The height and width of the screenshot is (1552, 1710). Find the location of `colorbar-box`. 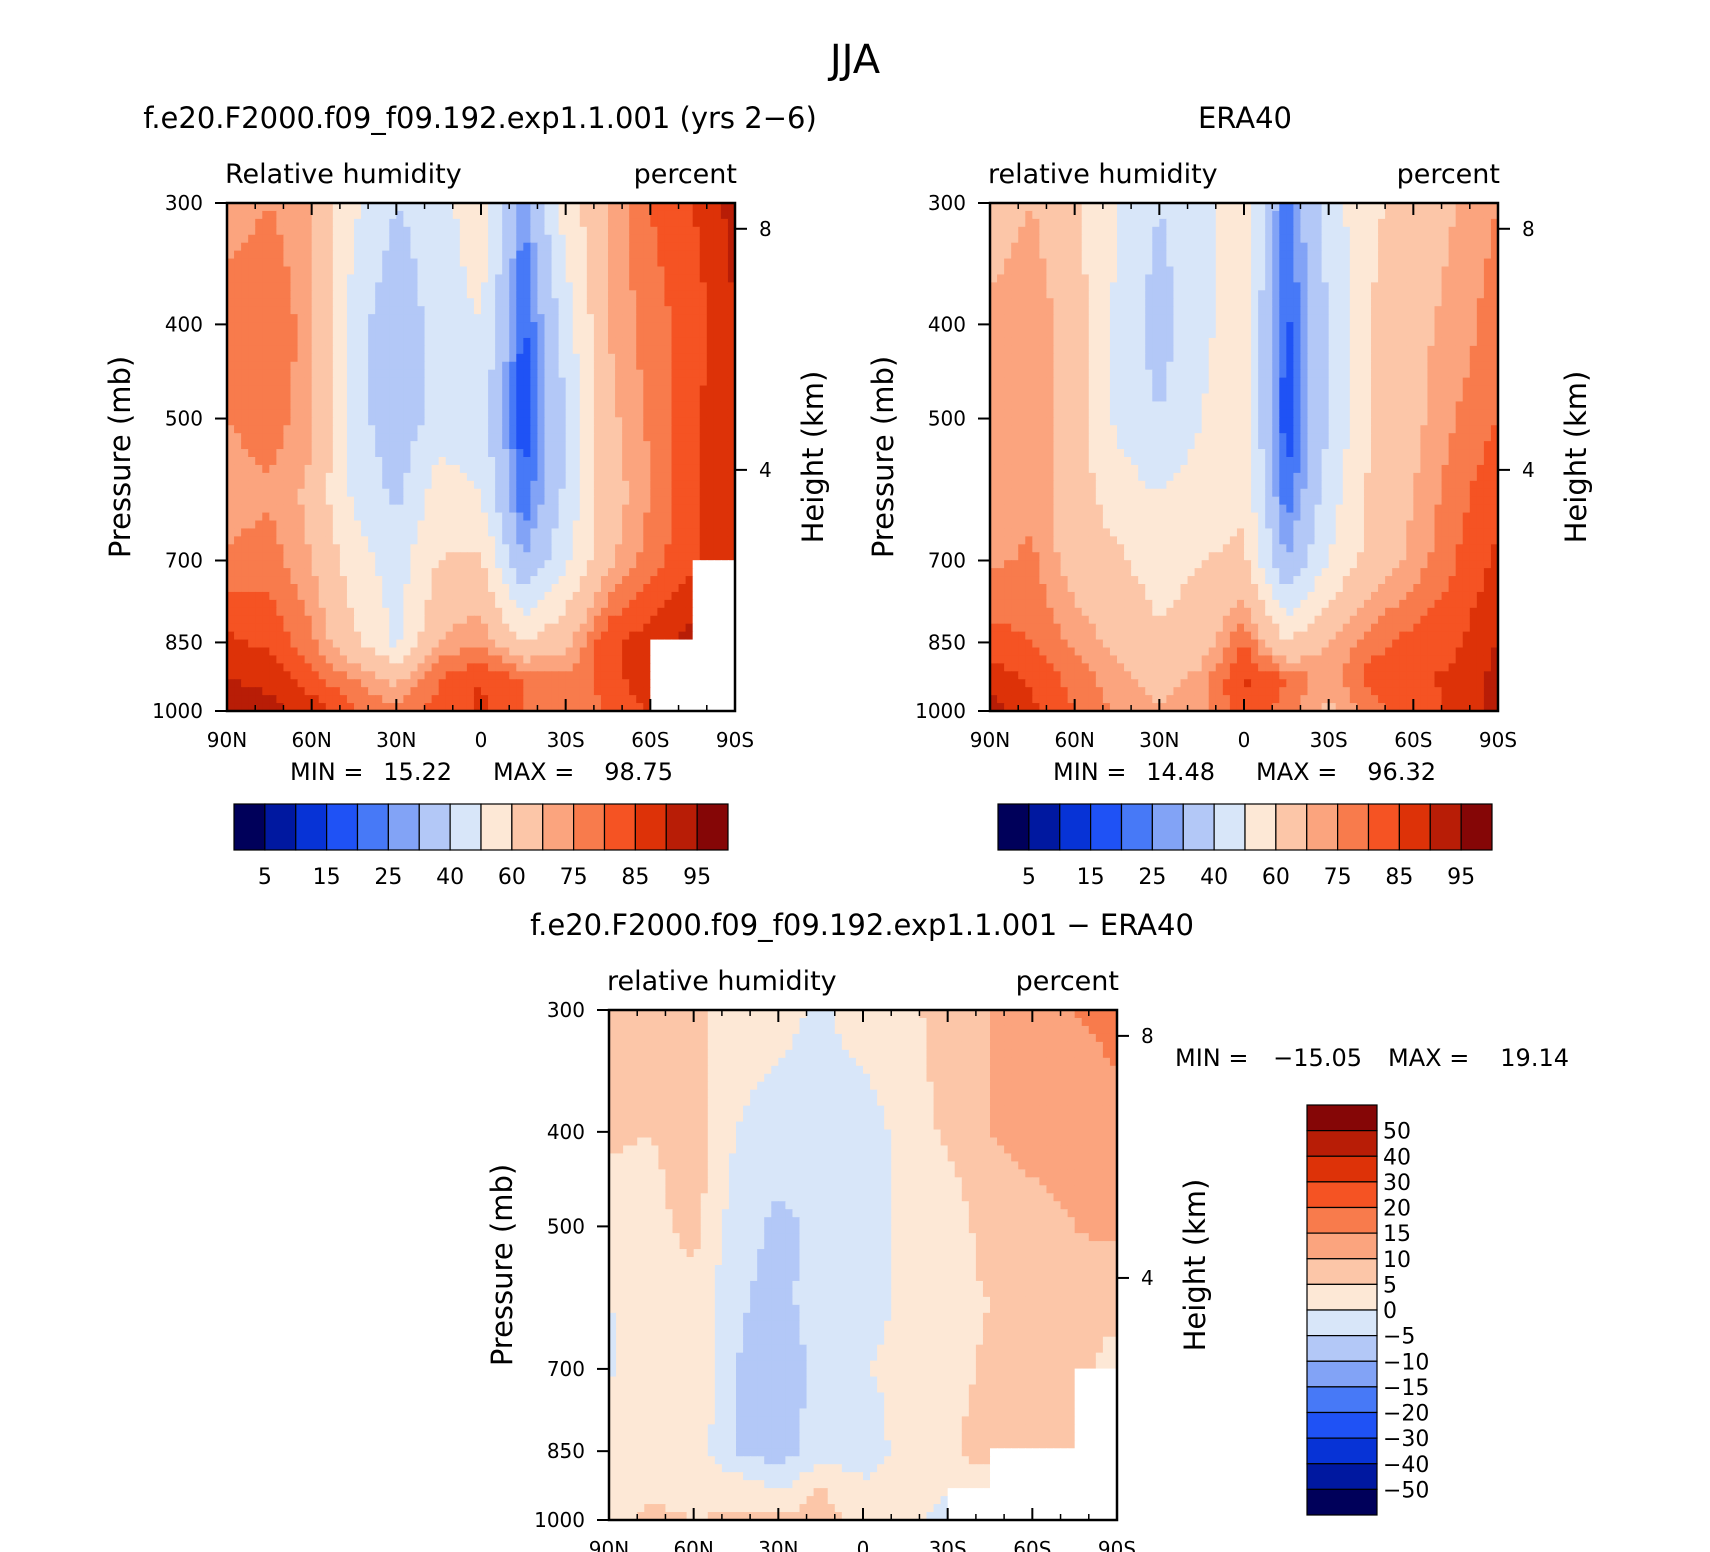

colorbar-box is located at coordinates (403, 827).